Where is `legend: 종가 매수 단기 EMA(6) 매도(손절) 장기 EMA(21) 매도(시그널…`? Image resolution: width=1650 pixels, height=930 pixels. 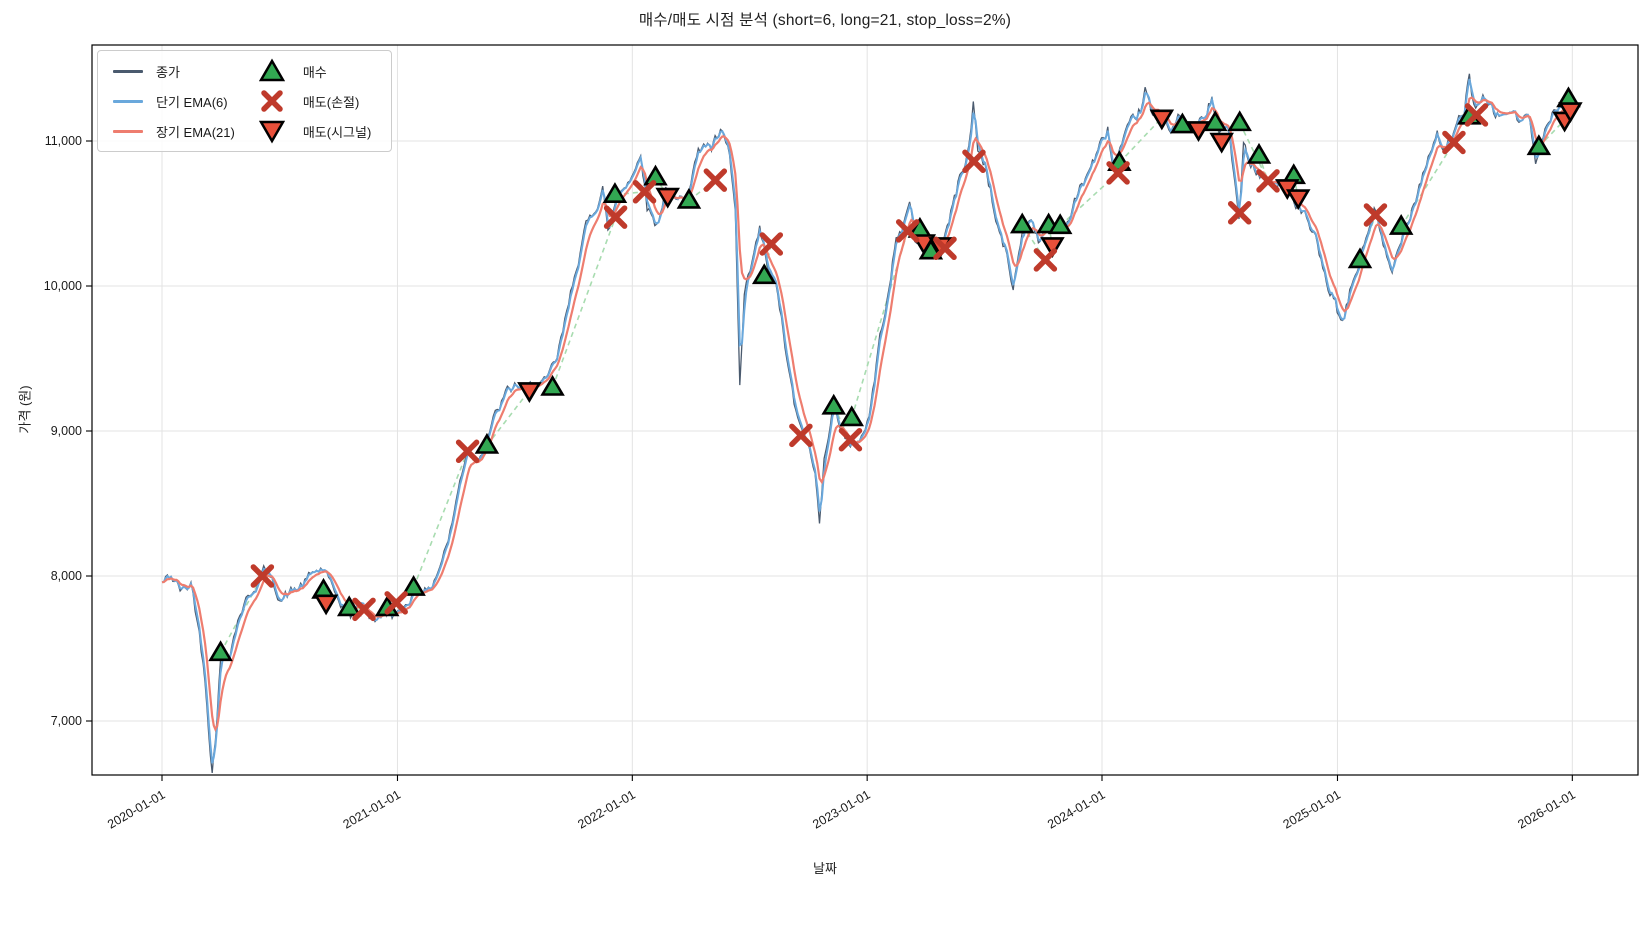 legend: 종가 매수 단기 EMA(6) 매도(손절) 장기 EMA(21) 매도(시그널… is located at coordinates (245, 101).